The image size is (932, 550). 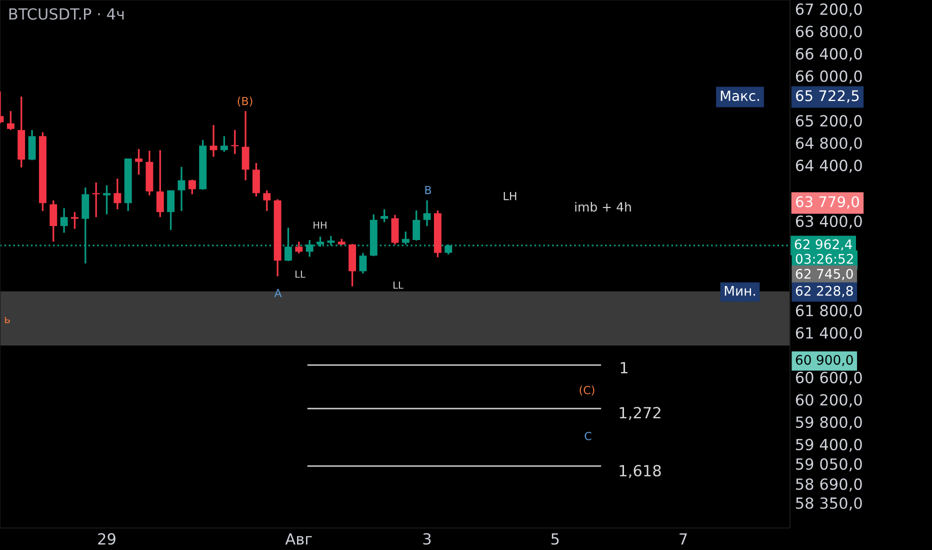 What do you see at coordinates (829, 32) in the screenshot?
I see `y-tick-label: 66 800,0` at bounding box center [829, 32].